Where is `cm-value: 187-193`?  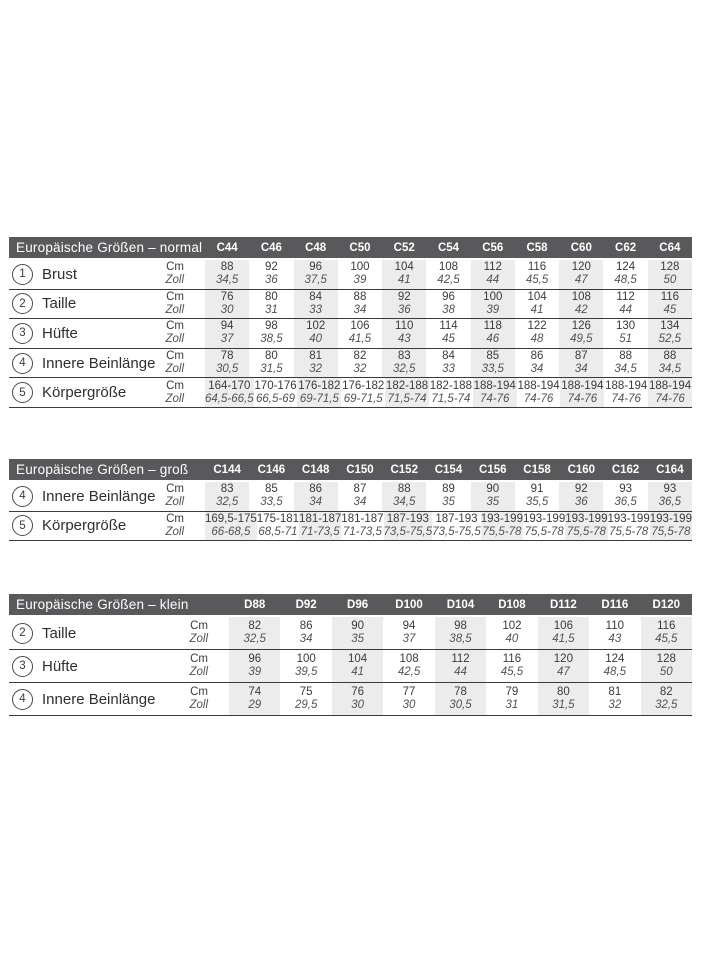 cm-value: 187-193 is located at coordinates (456, 518).